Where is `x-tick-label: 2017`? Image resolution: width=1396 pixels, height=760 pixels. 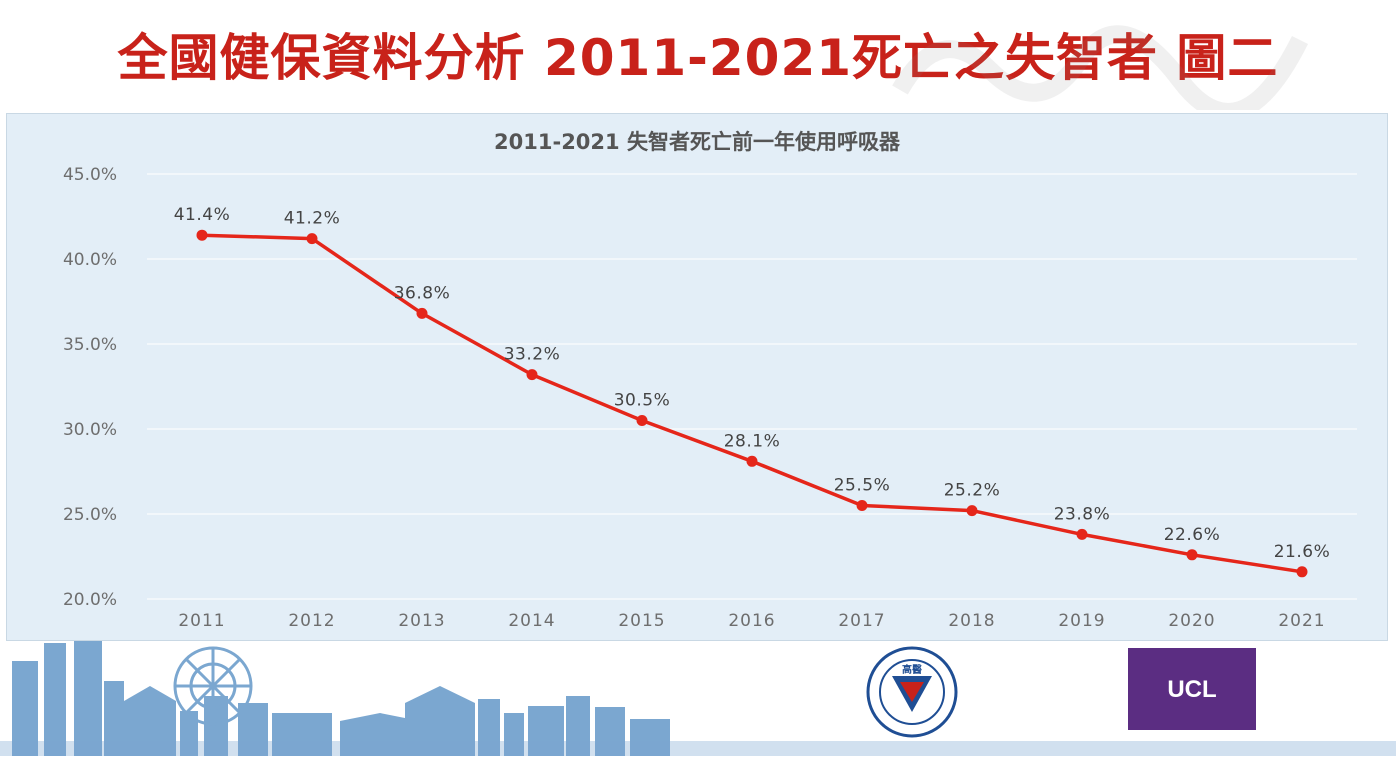
x-tick-label: 2017 is located at coordinates (861, 621).